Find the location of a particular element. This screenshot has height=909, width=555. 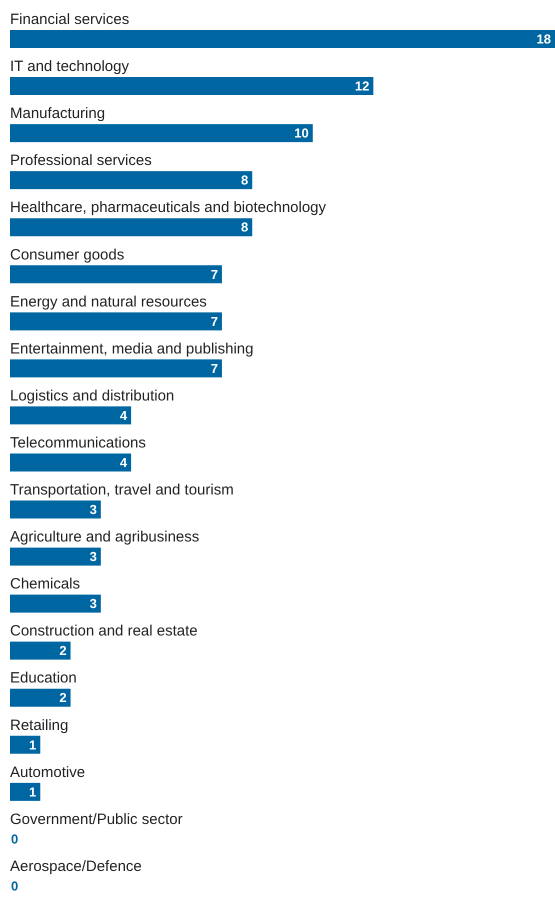

y-tick-label: Telecommunications is located at coordinates (78, 443).